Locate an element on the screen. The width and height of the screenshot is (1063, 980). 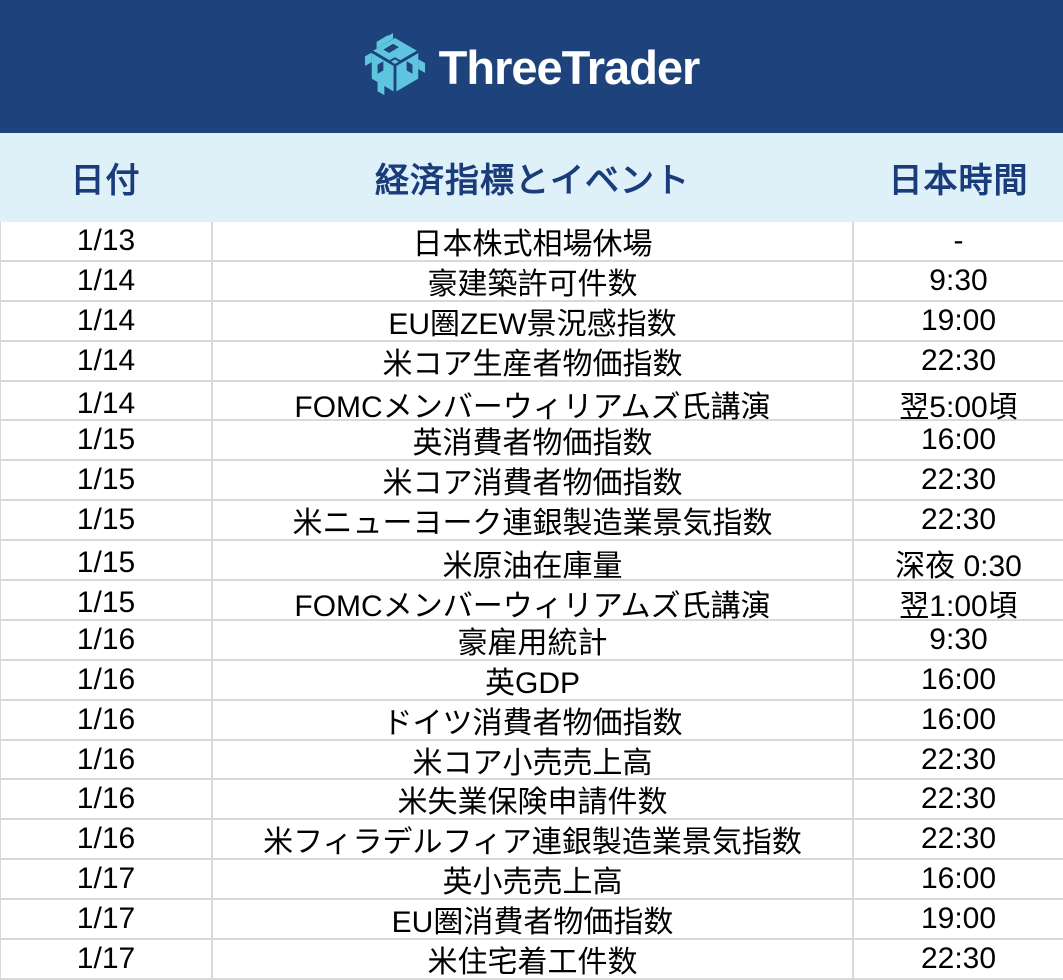
event-cell: 英小売売上高 is located at coordinates (532, 879).